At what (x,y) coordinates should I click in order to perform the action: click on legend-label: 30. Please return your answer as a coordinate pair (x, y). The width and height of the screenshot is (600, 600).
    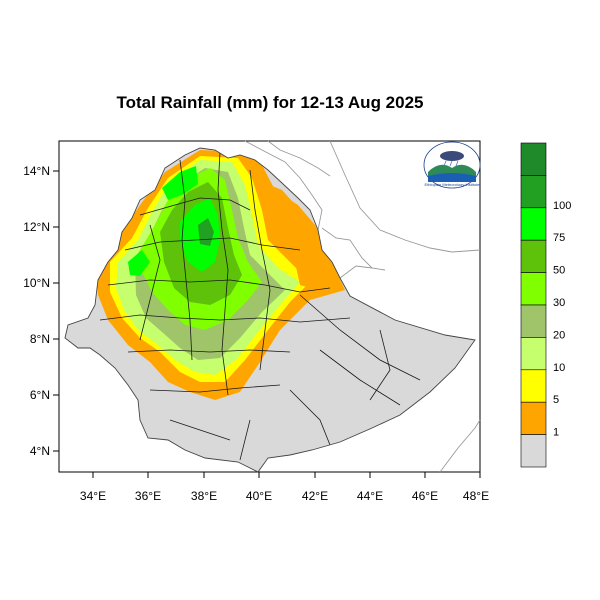
    Looking at the image, I should click on (559, 303).